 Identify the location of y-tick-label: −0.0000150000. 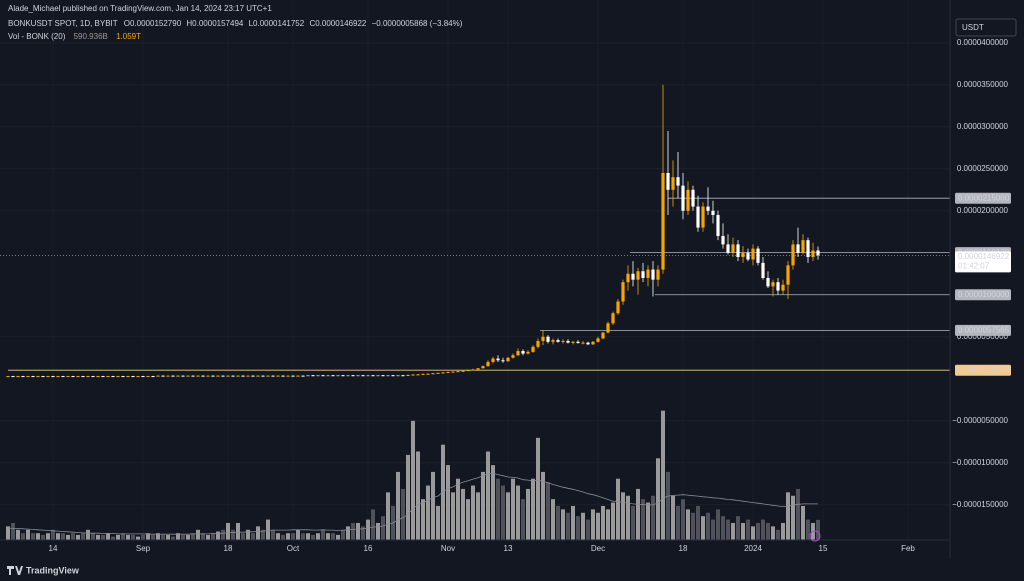
(980, 504).